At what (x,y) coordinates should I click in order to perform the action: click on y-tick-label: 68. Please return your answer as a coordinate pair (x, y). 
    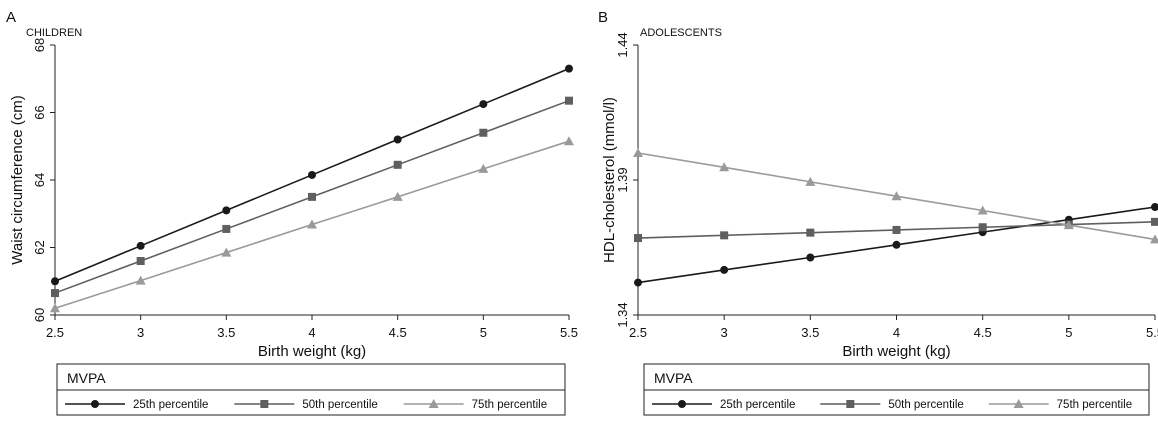
    Looking at the image, I should click on (39, 45).